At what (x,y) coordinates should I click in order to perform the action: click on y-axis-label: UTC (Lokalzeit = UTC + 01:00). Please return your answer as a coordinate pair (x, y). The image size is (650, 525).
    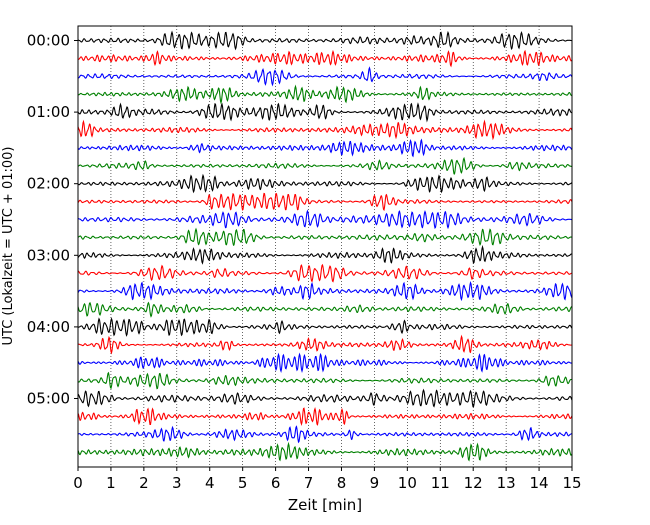
    Looking at the image, I should click on (8, 246).